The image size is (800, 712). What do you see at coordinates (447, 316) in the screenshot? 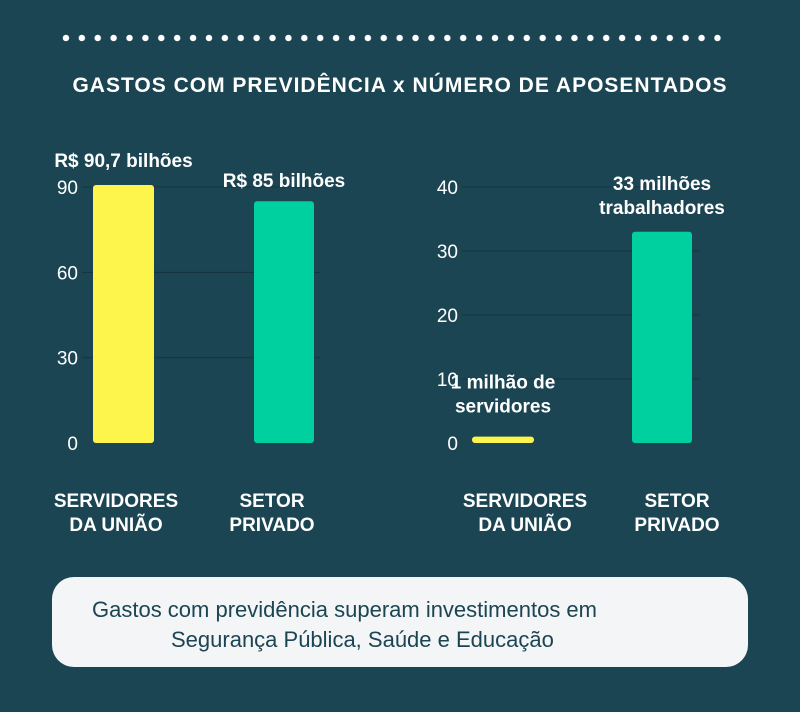
I see `chart2-tick-label-20: 20` at bounding box center [447, 316].